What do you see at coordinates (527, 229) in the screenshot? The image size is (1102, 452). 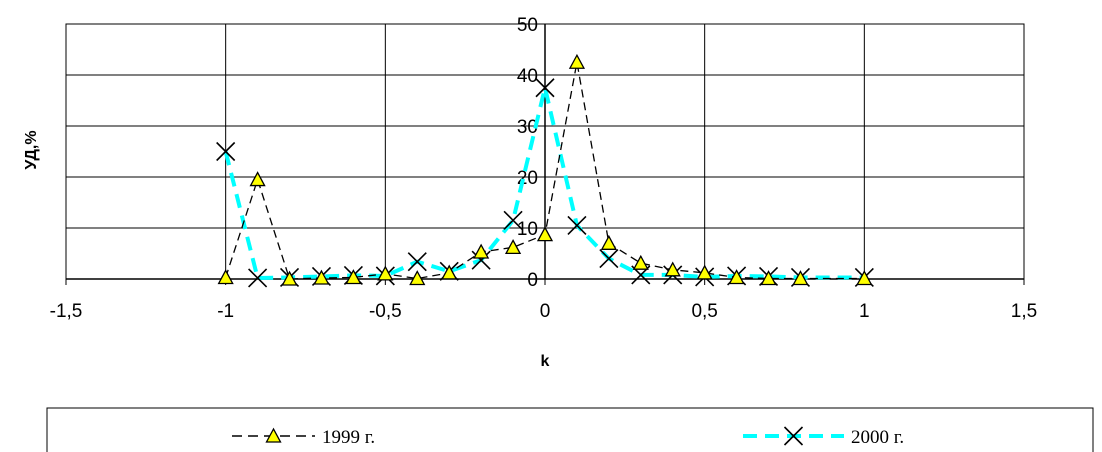 I see `y-tick-label: 10` at bounding box center [527, 229].